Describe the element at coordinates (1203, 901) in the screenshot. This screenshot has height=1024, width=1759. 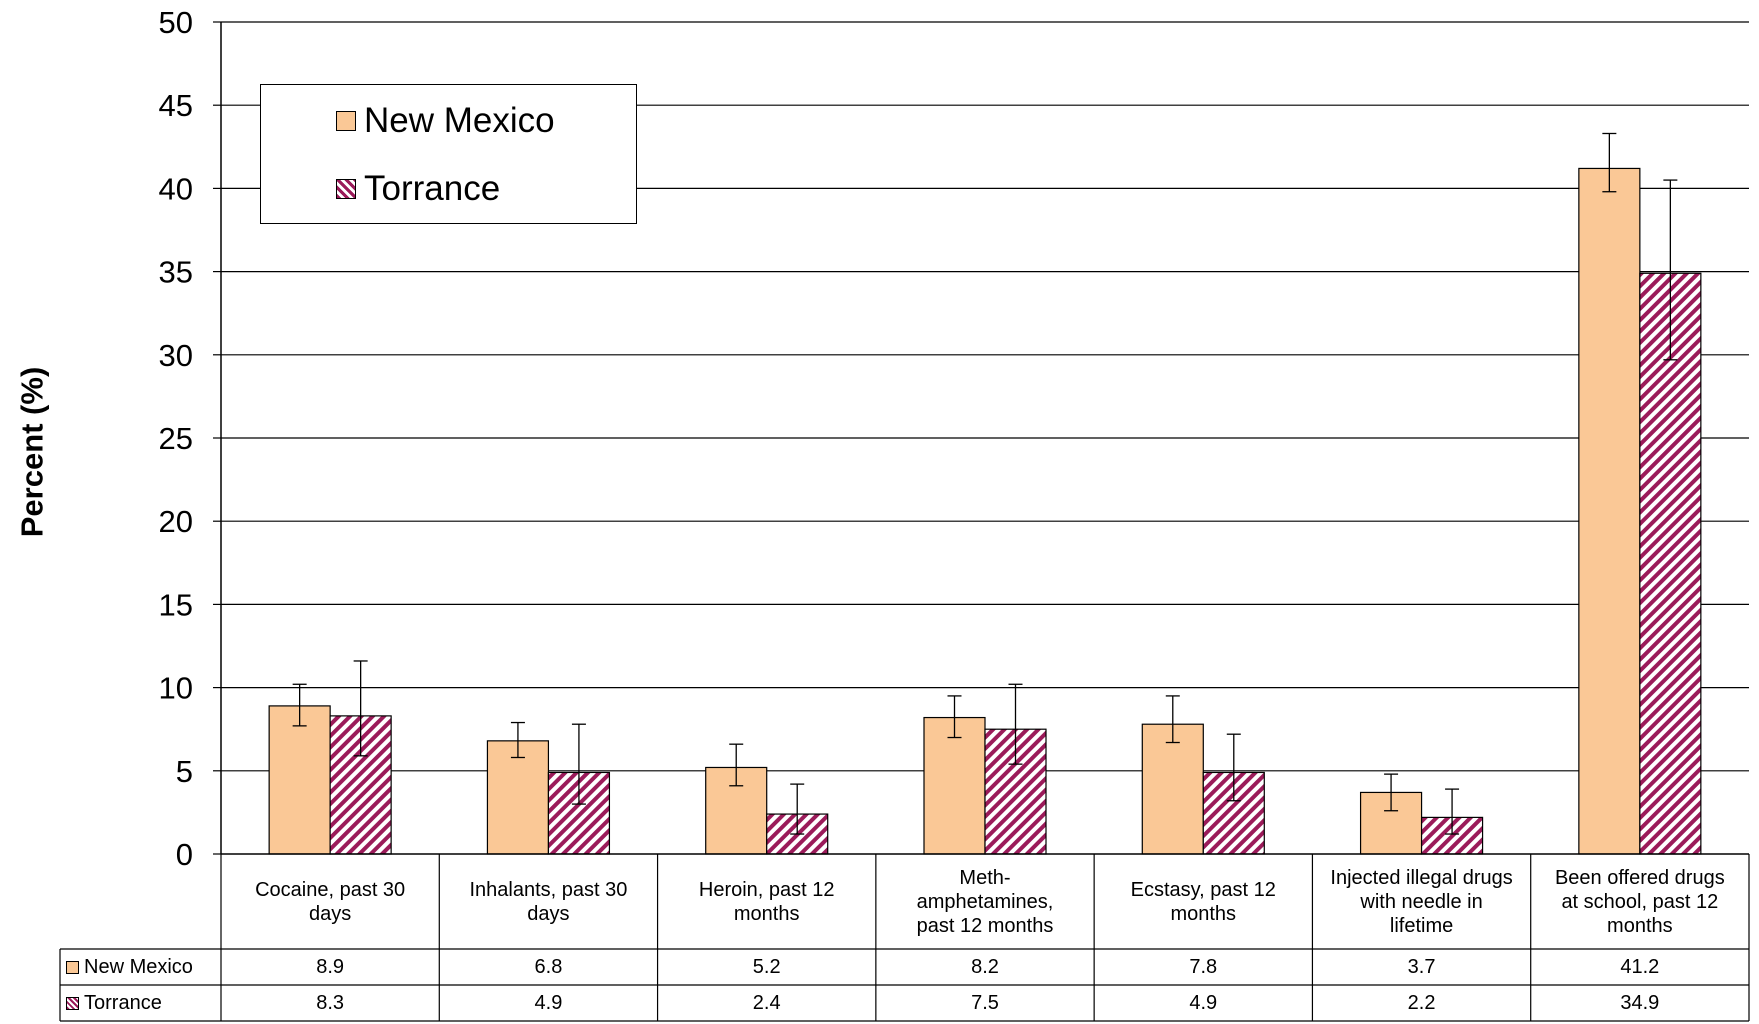
I see `x-tick-label: Ecstasy, past 12 months` at that location.